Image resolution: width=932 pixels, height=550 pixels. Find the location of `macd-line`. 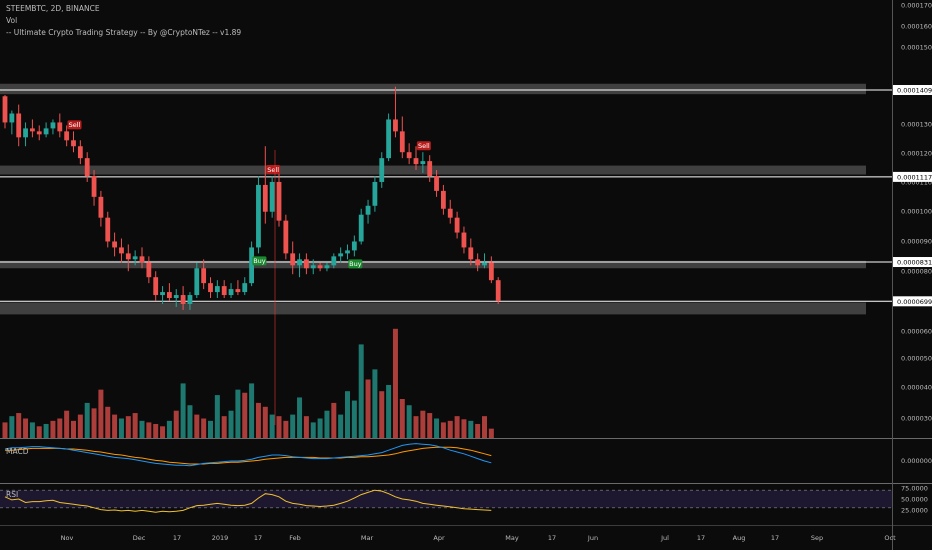

macd-line is located at coordinates (248, 455).